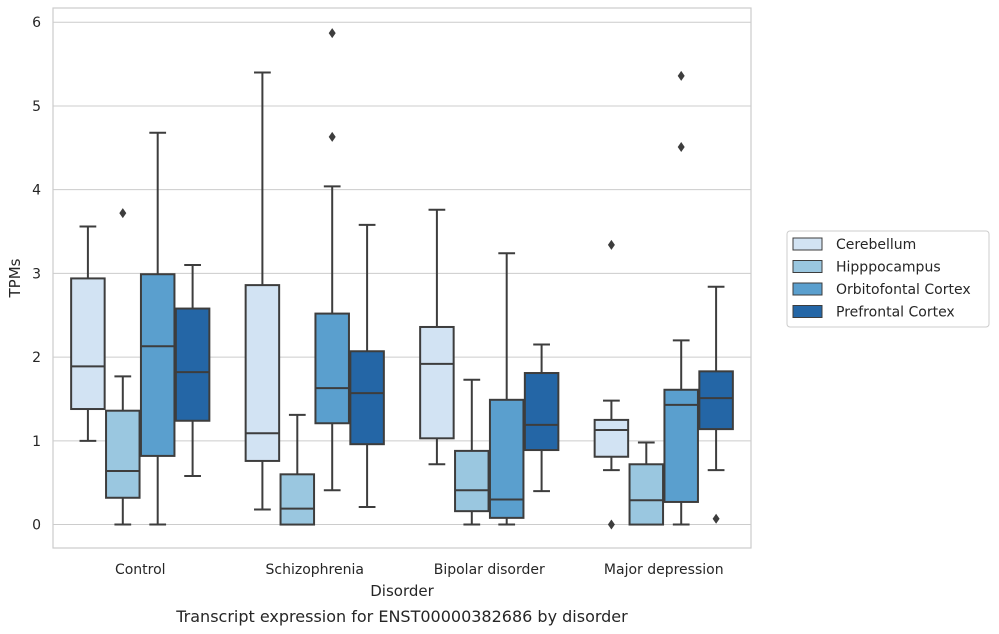 This screenshot has height=634, width=999. I want to click on x-tick-label: Schizophrenia, so click(315, 570).